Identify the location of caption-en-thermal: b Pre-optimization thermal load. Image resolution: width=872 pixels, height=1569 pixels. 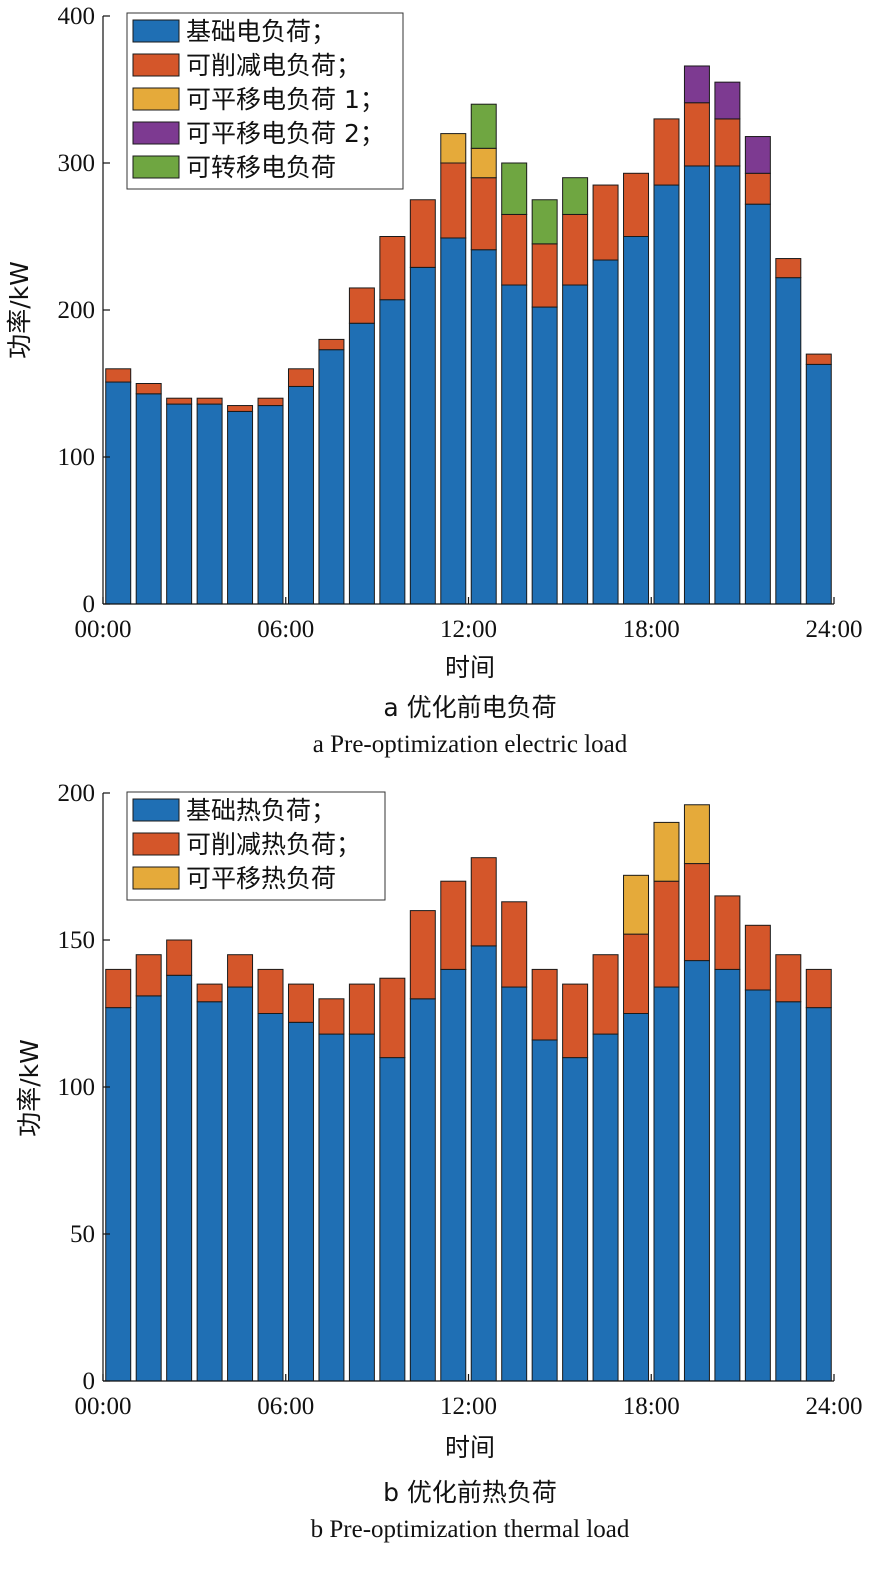
(470, 1529).